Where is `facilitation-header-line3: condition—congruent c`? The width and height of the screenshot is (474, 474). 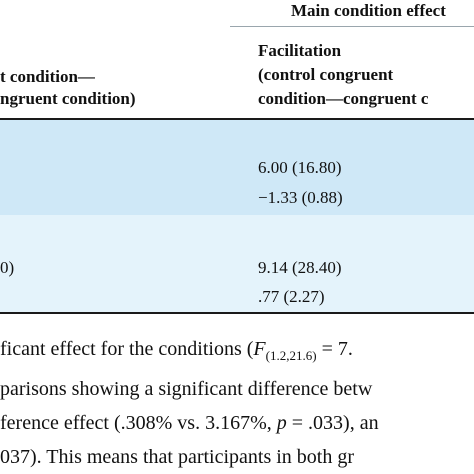
facilitation-header-line3: condition—congruent c is located at coordinates (343, 98).